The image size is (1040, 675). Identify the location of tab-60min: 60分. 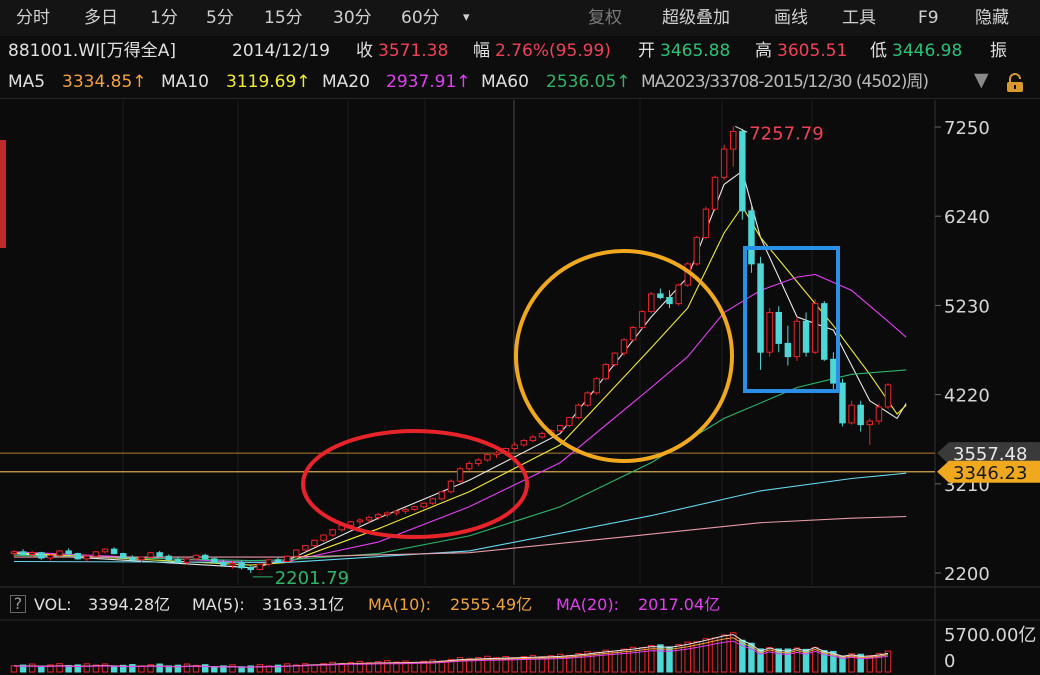
(420, 18).